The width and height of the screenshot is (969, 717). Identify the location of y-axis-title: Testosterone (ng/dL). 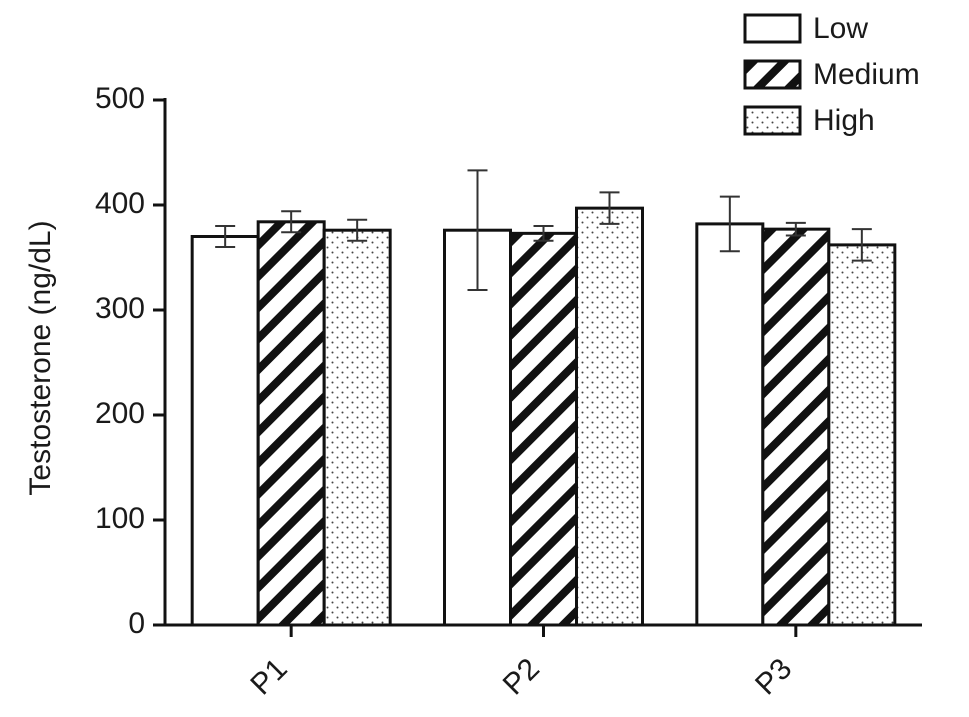
(40, 357).